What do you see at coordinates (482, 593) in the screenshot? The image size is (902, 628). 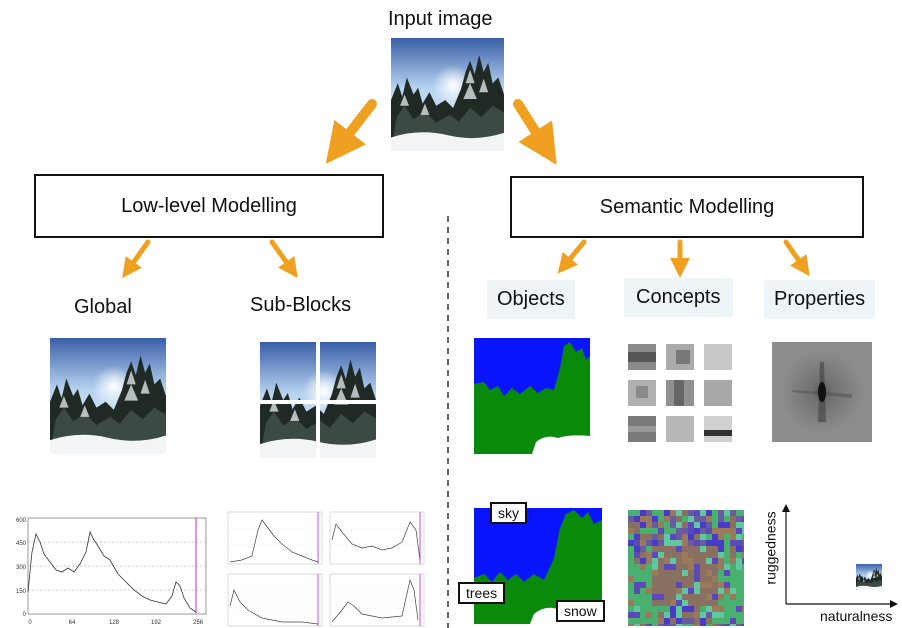 I see `tag-trees: trees` at bounding box center [482, 593].